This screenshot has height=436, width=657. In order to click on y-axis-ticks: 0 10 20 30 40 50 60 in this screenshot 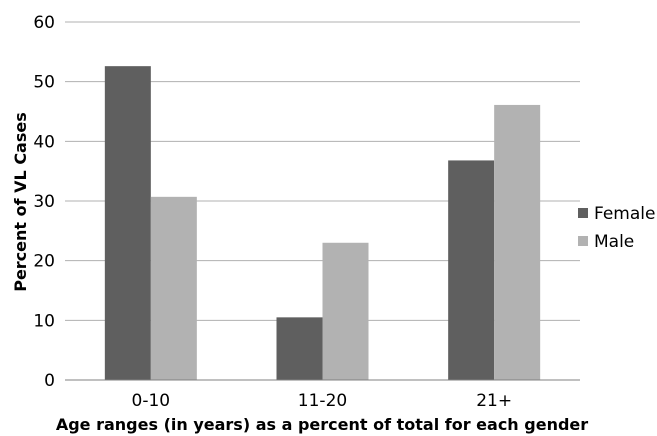, I will do `click(44, 202)`.